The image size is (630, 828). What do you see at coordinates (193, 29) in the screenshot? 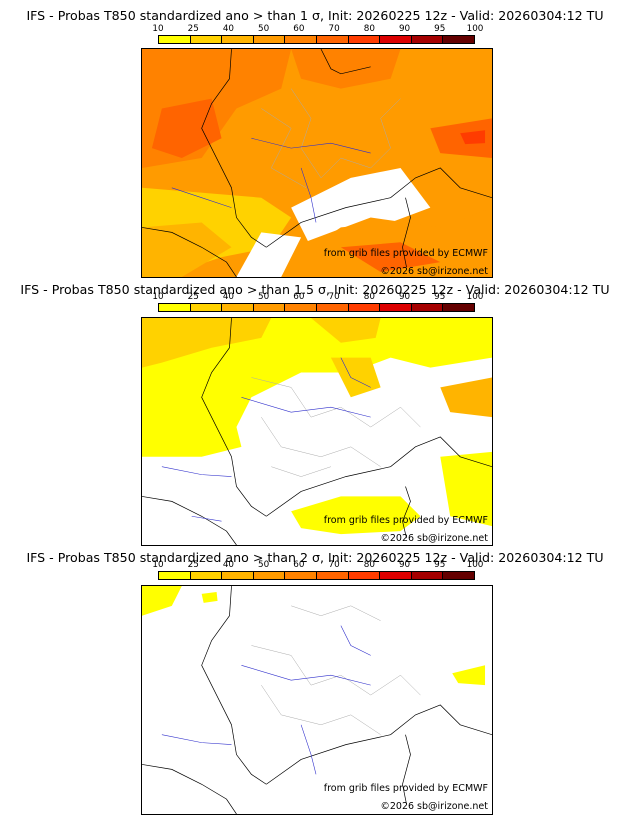
I see `colorbar-tick-label: 25` at bounding box center [193, 29].